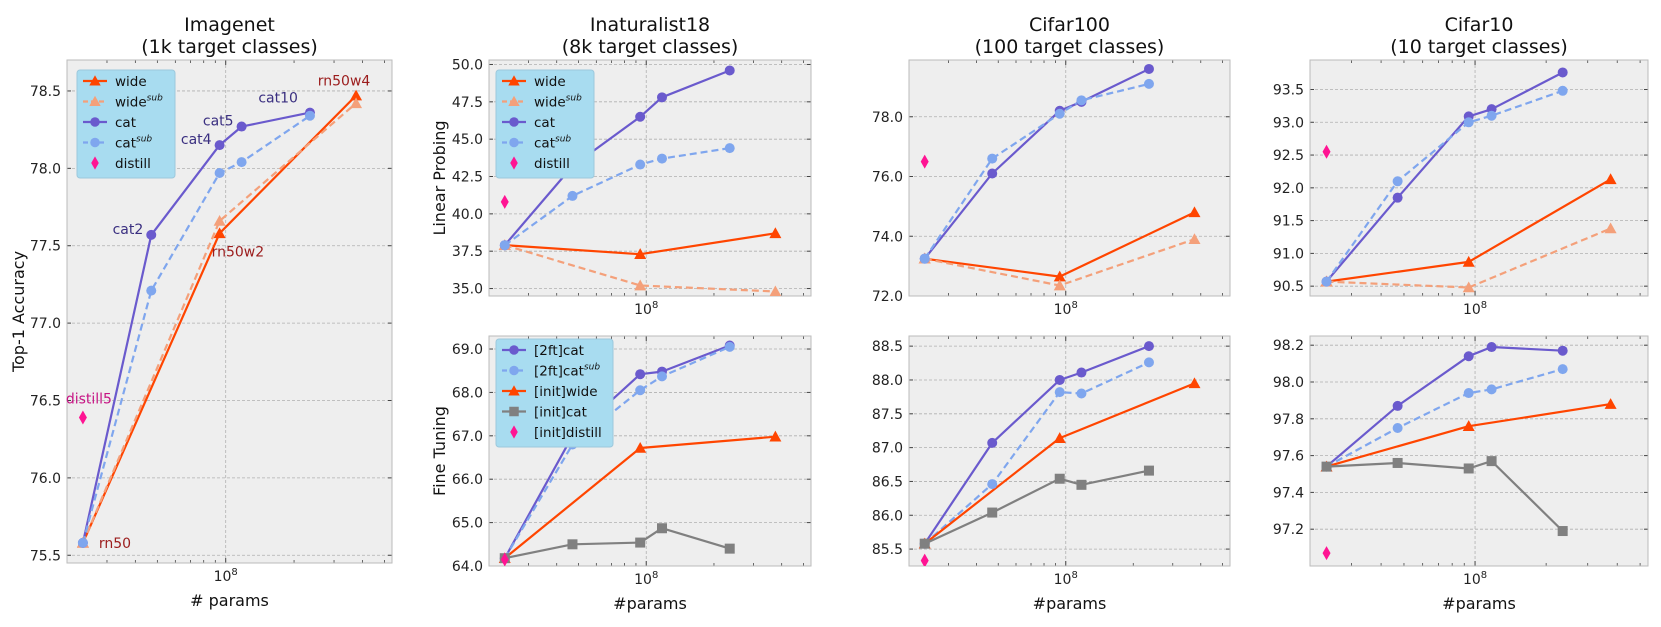  What do you see at coordinates (467, 178) in the screenshot?
I see `y-tick-label: 42.5` at bounding box center [467, 178].